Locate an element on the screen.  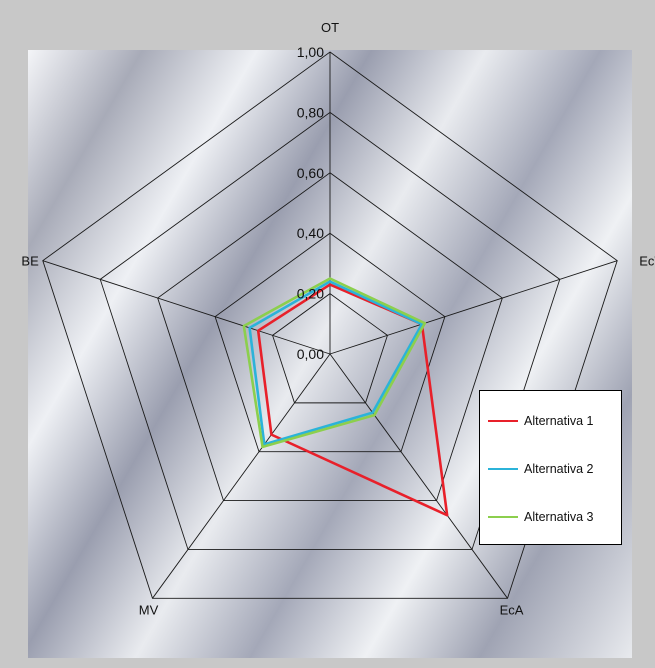
tick-label-3: 0,60 is located at coordinates (310, 173).